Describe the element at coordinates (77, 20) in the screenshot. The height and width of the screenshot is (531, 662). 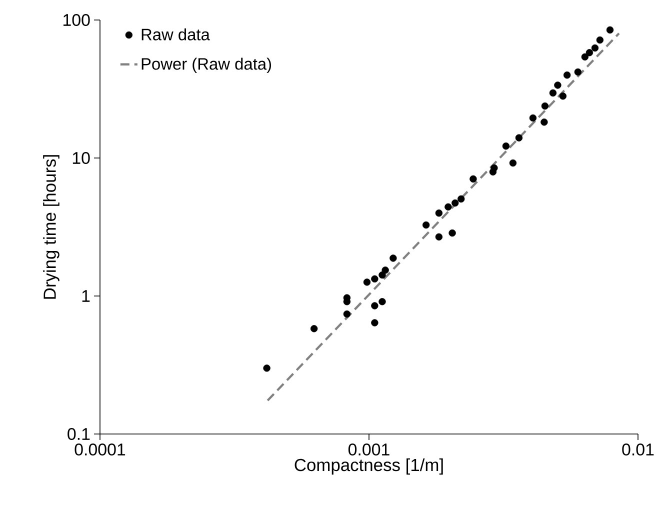
I see `y-tick-label: 100` at that location.